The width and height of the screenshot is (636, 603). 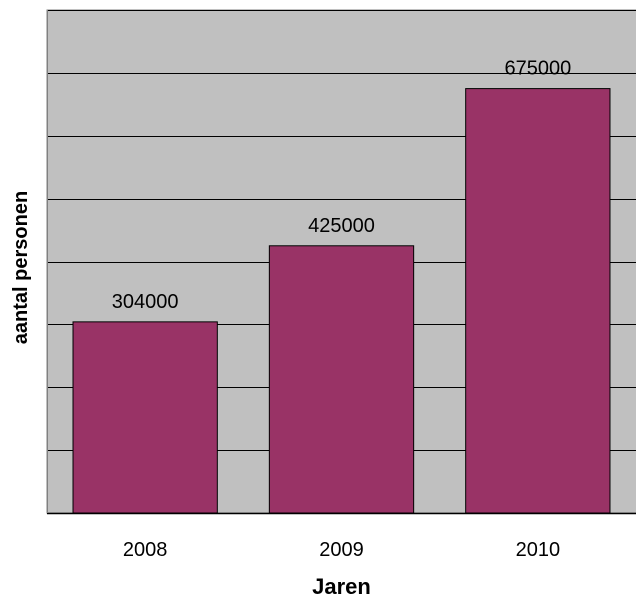 What do you see at coordinates (145, 302) in the screenshot?
I see `data-label-2008: 304000` at bounding box center [145, 302].